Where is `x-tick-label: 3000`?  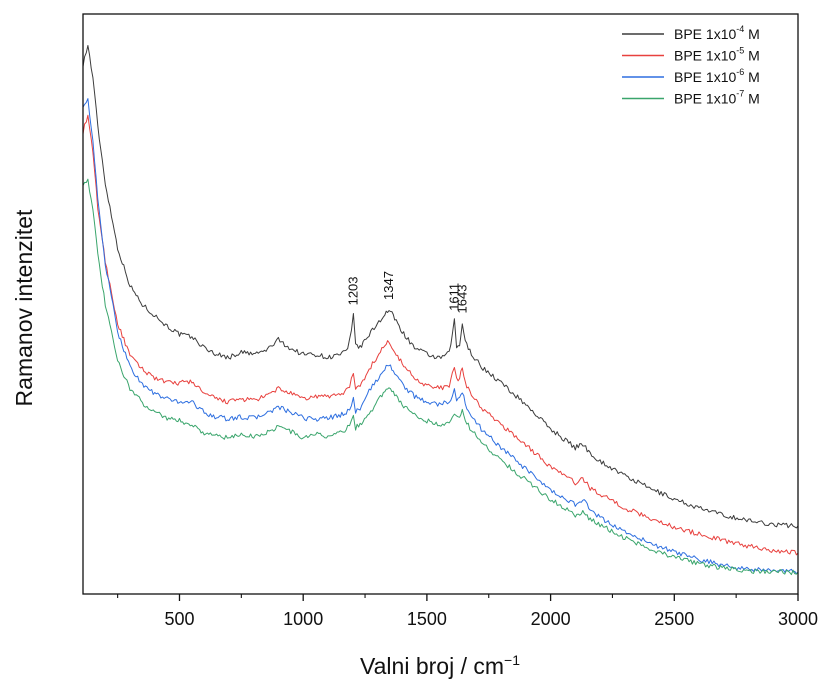
x-tick-label: 3000 is located at coordinates (798, 619).